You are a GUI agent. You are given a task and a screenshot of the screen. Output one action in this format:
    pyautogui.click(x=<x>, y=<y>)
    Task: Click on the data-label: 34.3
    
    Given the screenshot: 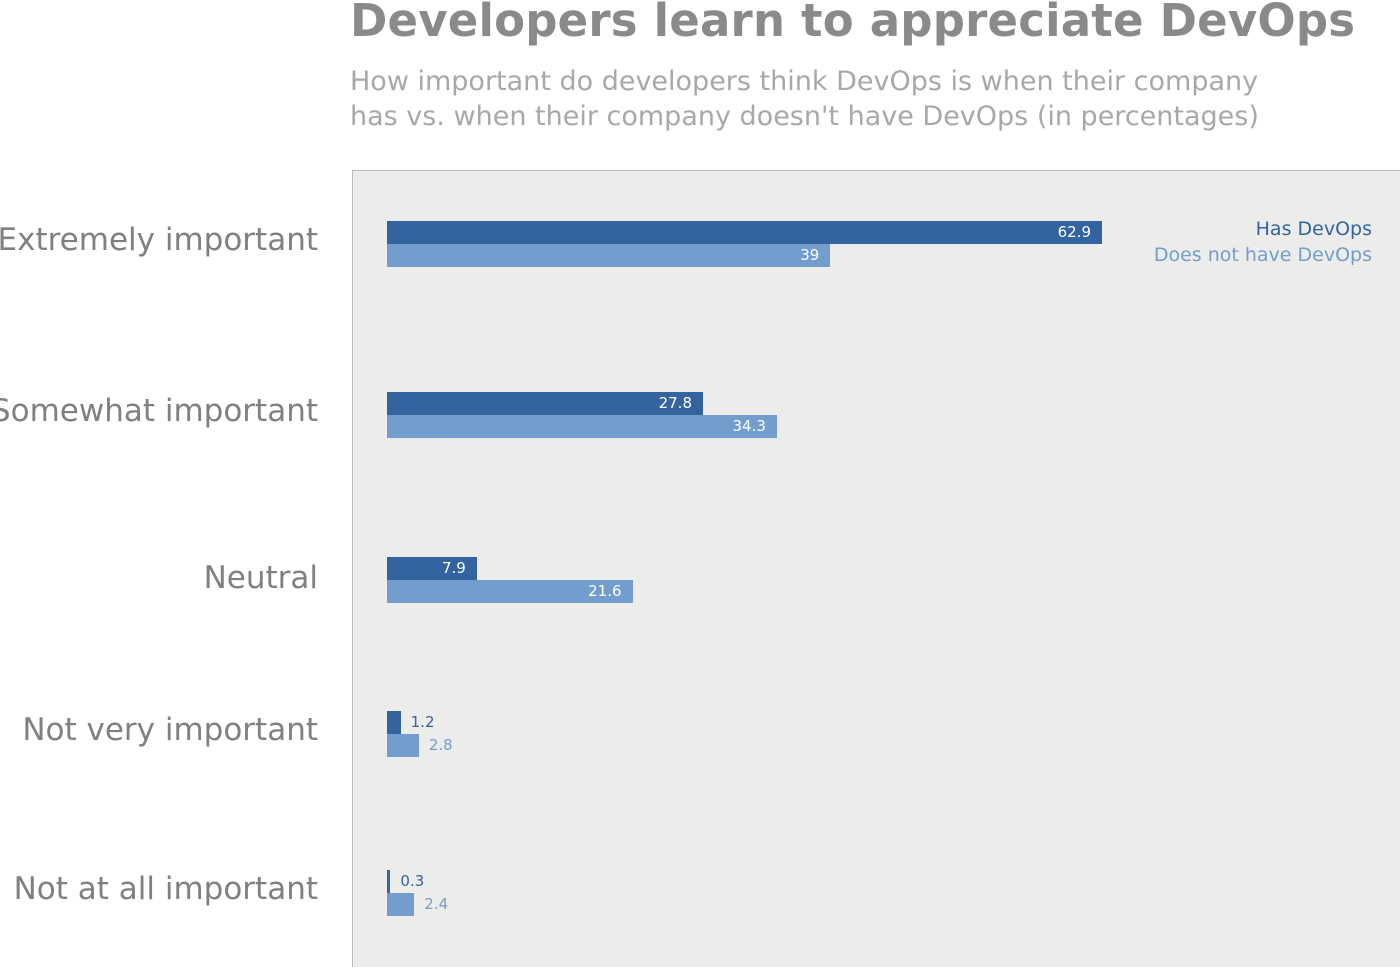 What is the action you would take?
    pyautogui.click(x=749, y=426)
    